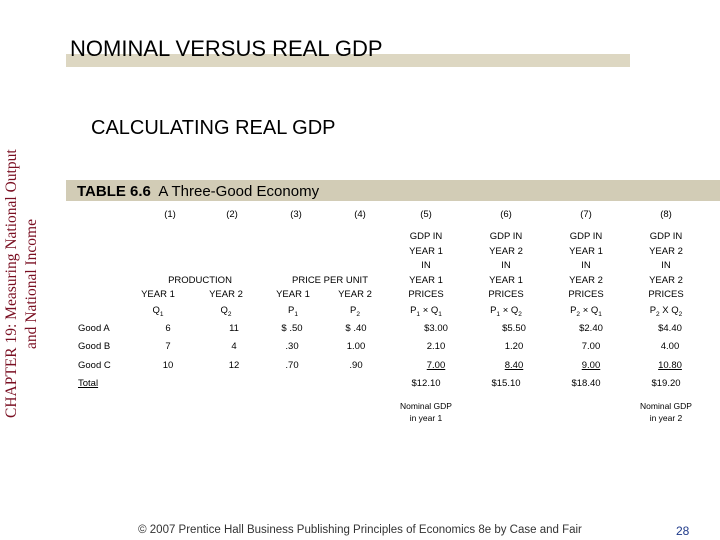 The width and height of the screenshot is (720, 540). I want to click on good-c-col6: 8.40, so click(514, 365).